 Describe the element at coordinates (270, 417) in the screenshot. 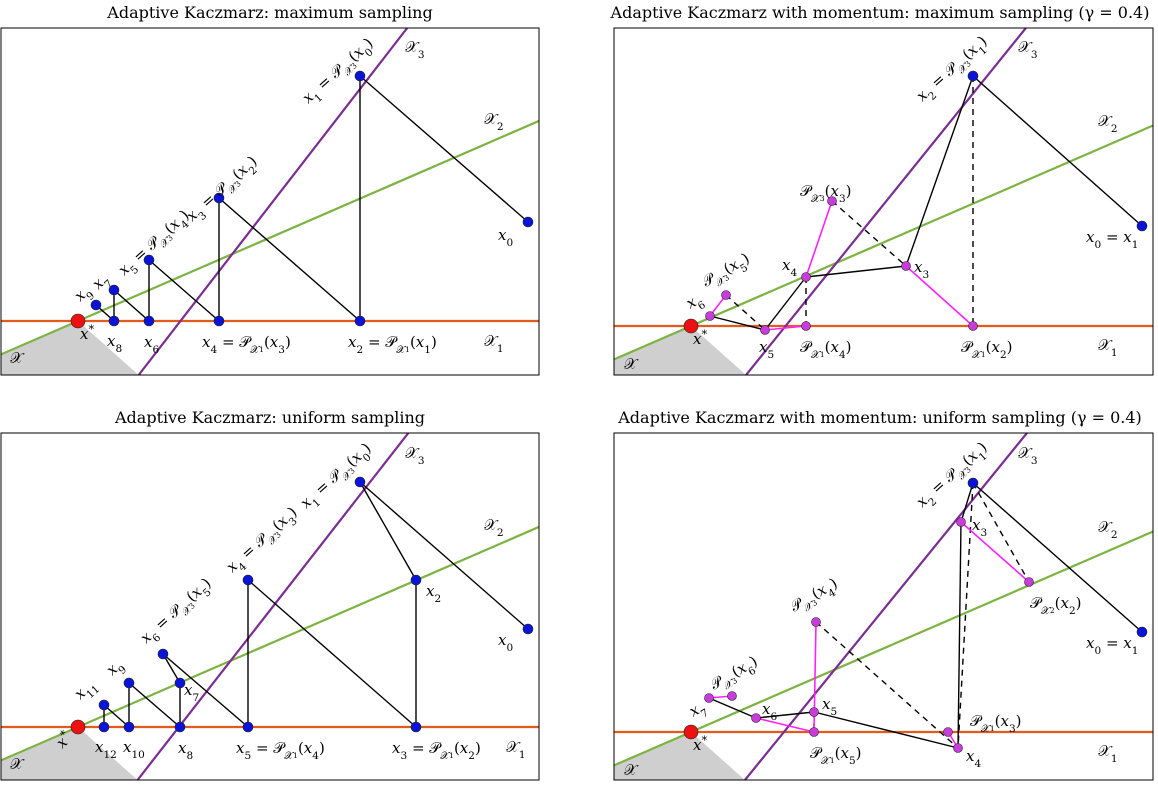

I see `panel-title-uniform: Adaptive Kaczmarz: uniform sampling` at that location.